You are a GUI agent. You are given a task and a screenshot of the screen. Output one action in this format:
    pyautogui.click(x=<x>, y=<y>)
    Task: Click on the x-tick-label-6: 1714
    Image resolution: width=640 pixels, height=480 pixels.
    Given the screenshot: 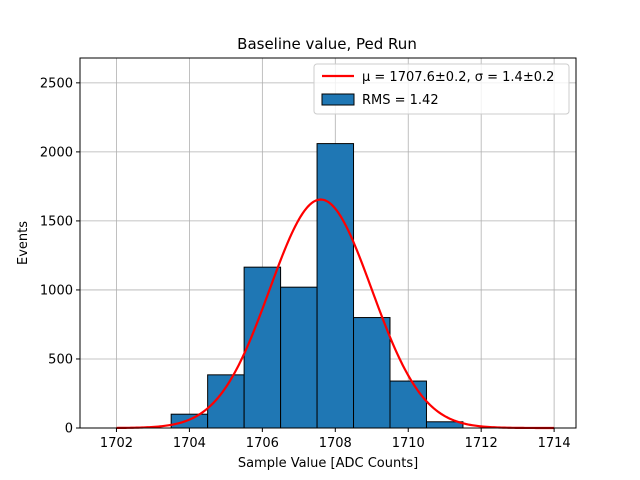 What is the action you would take?
    pyautogui.click(x=554, y=443)
    